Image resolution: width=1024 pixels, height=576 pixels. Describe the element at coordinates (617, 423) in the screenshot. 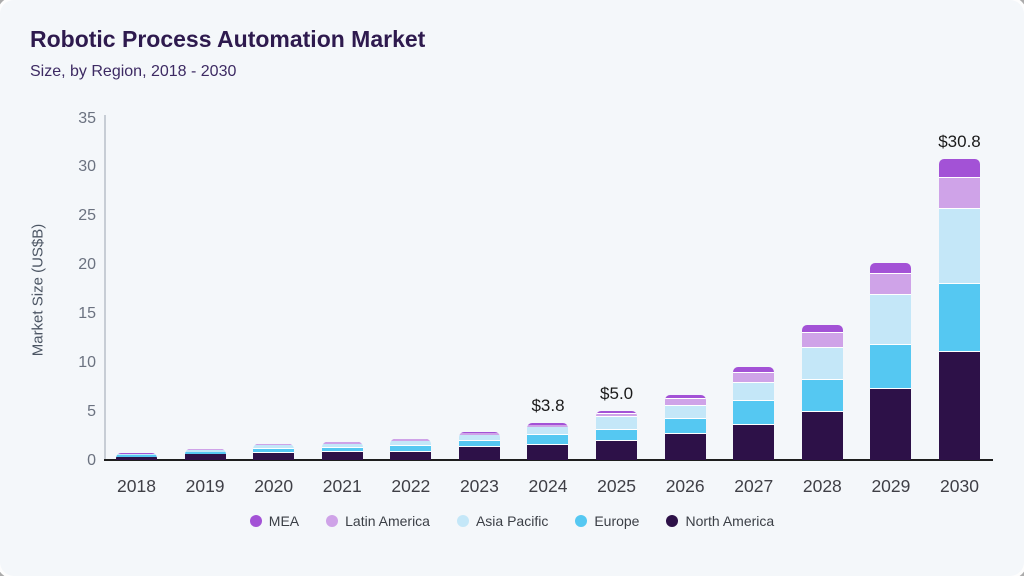

I see `segment-2025-asia-pacific` at that location.